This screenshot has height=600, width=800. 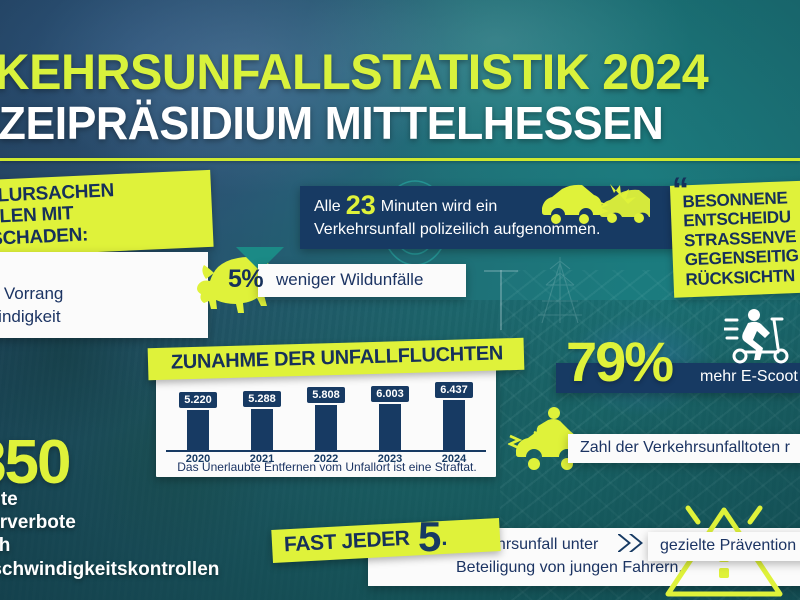 I want to click on minutes-value: 23, so click(x=360, y=205).